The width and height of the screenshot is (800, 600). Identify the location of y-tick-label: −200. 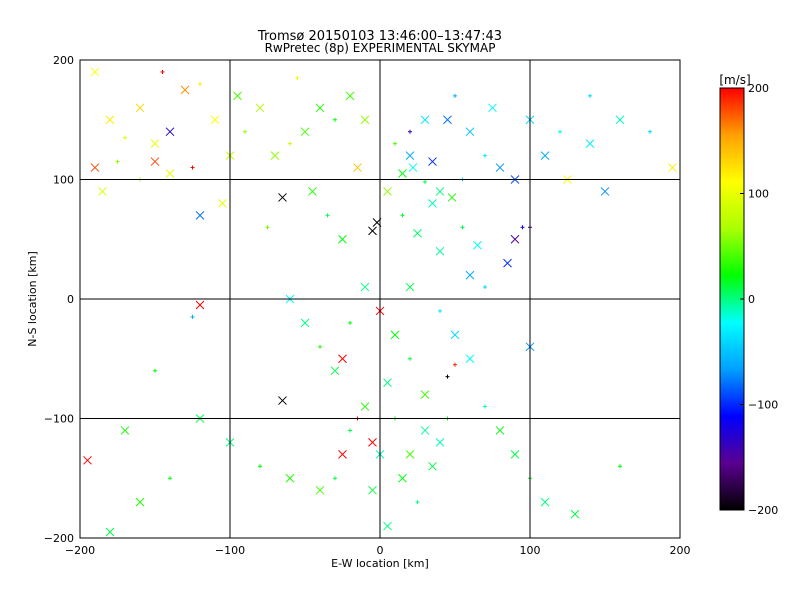
(59, 538).